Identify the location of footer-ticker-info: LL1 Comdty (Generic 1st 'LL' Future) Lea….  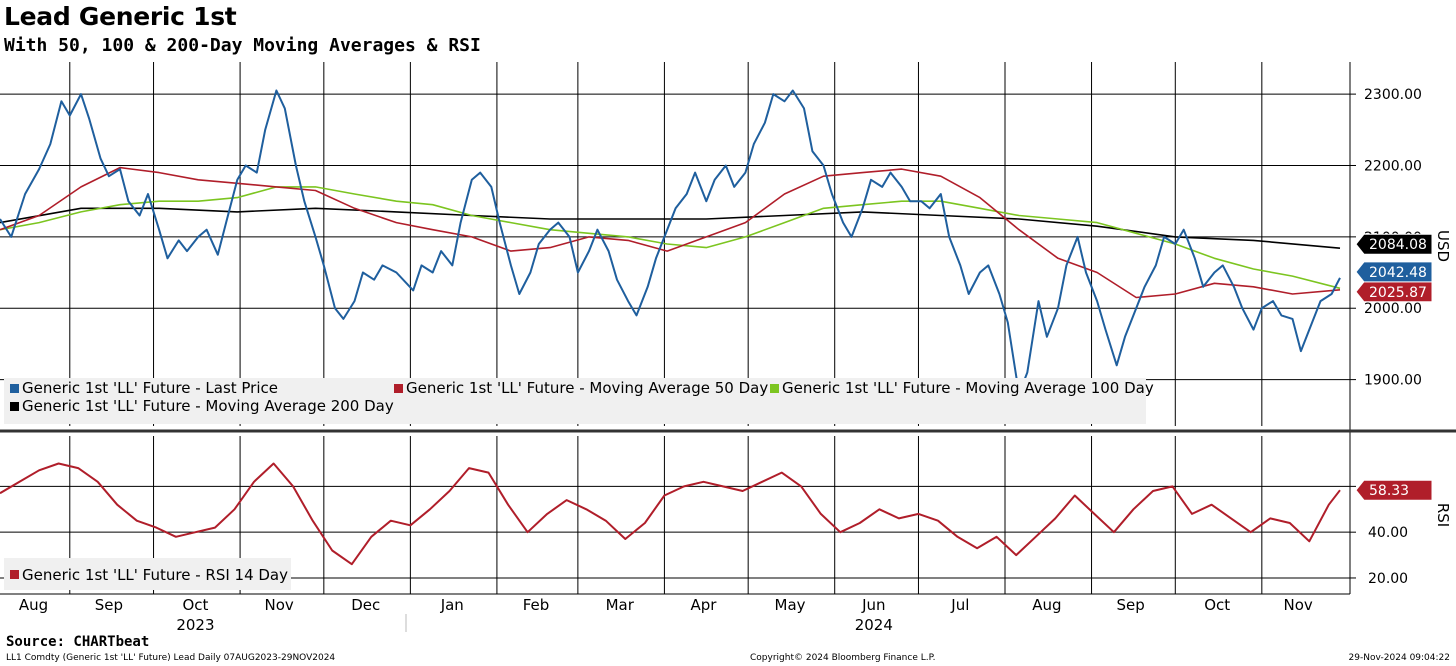
(171, 658).